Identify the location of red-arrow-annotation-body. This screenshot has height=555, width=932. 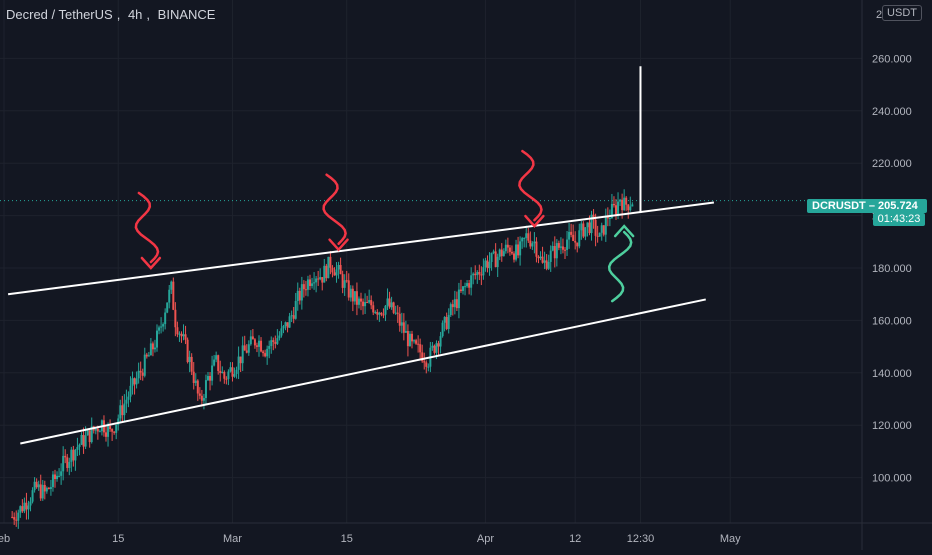
(334, 209).